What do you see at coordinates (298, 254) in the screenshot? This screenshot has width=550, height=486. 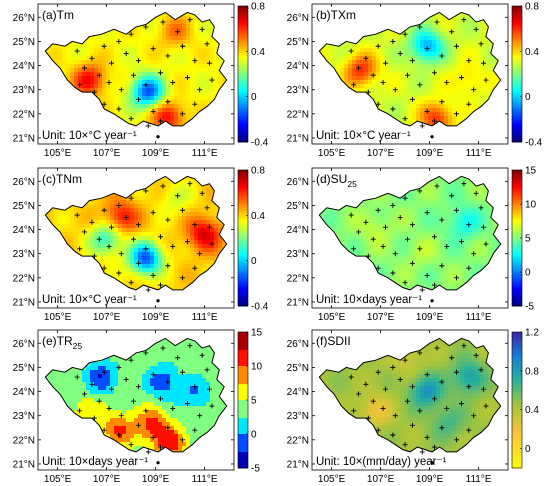 I see `y-tick-label: 23°N` at bounding box center [298, 254].